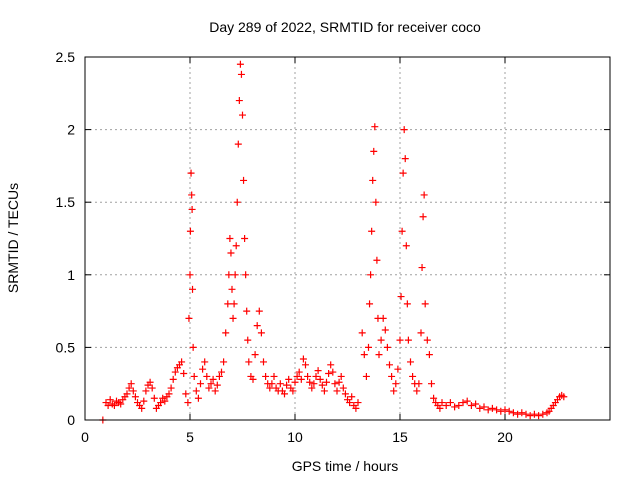 The height and width of the screenshot is (480, 640). Describe the element at coordinates (13, 238) in the screenshot. I see `y-axis-label: SRMTID / TECUs` at that location.